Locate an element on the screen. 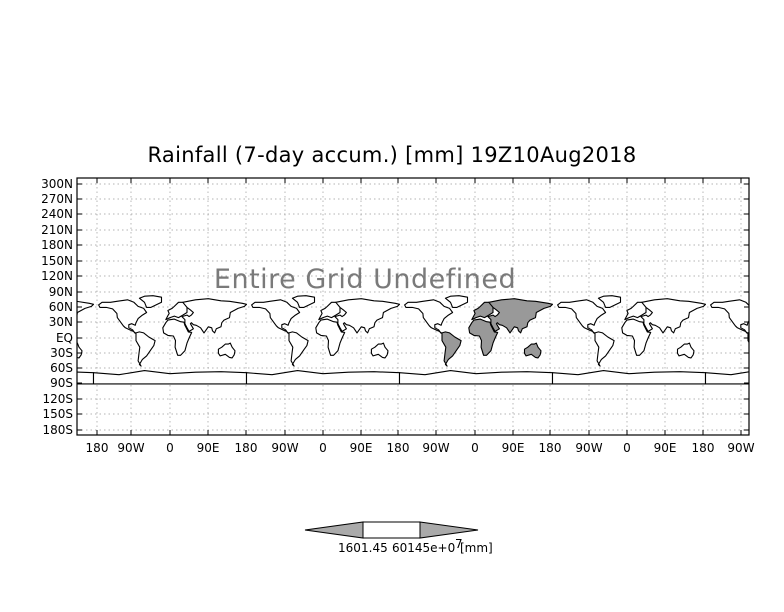 The height and width of the screenshot is (612, 784). colorbar-label-5: [mm] is located at coordinates (476, 548).